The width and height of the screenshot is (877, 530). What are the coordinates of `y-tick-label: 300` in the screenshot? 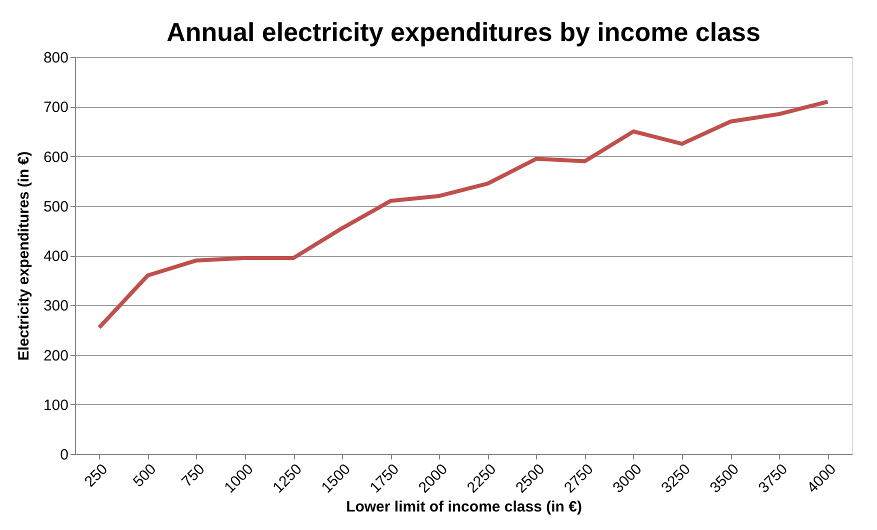 It's located at (55, 306).